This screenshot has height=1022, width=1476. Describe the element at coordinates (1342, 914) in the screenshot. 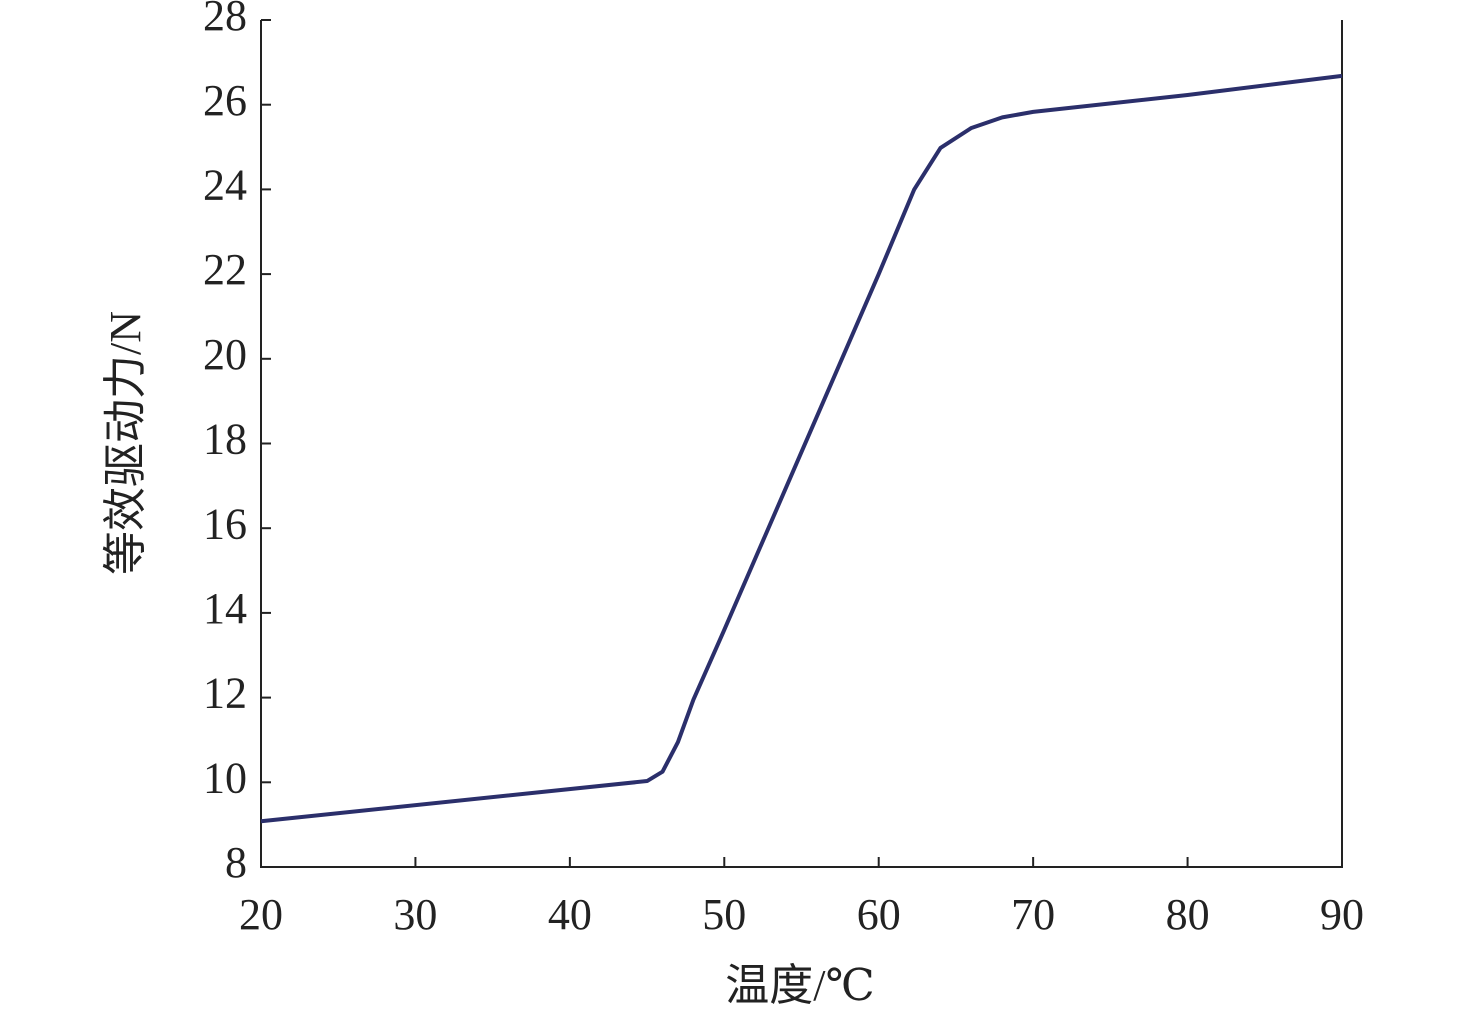

I see `x-tick-label: 90` at that location.